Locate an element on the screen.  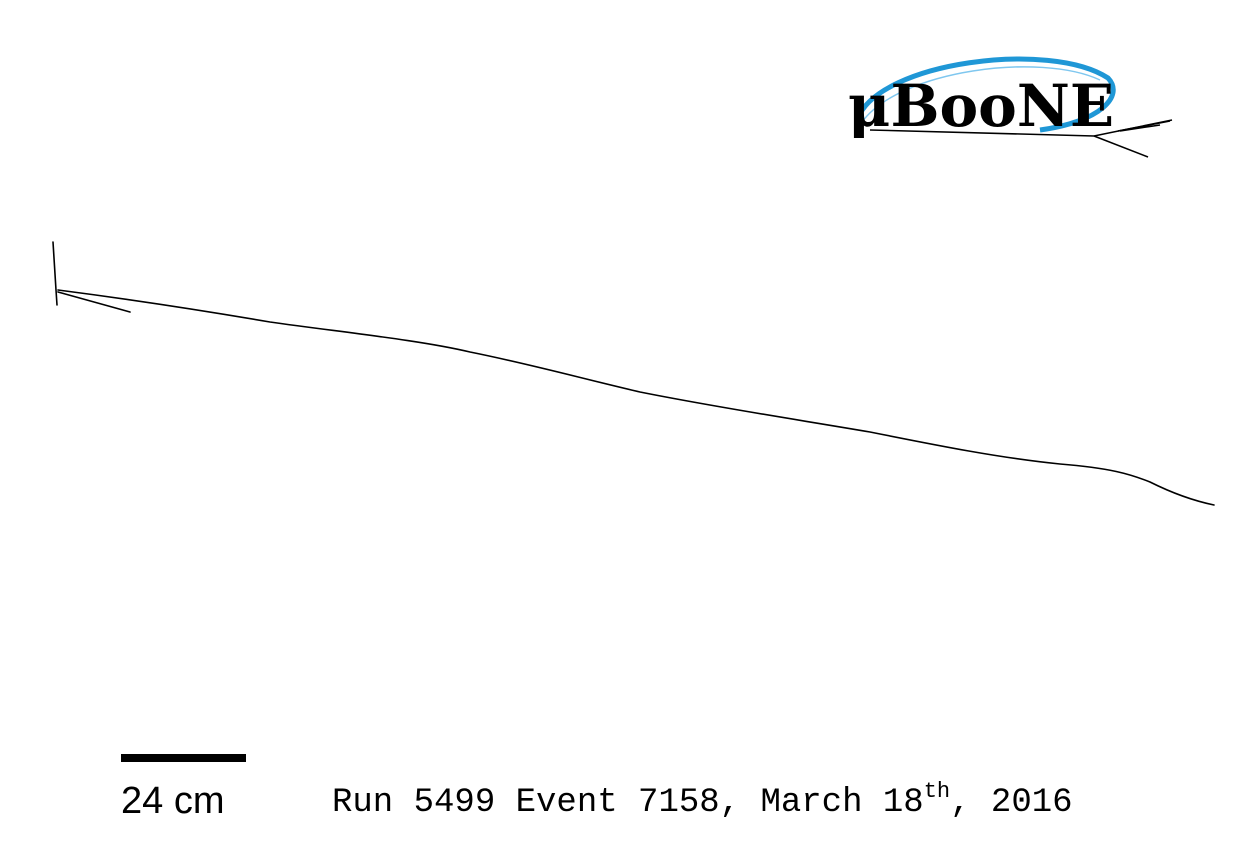
short-diagonal-track is located at coordinates (94, 302).